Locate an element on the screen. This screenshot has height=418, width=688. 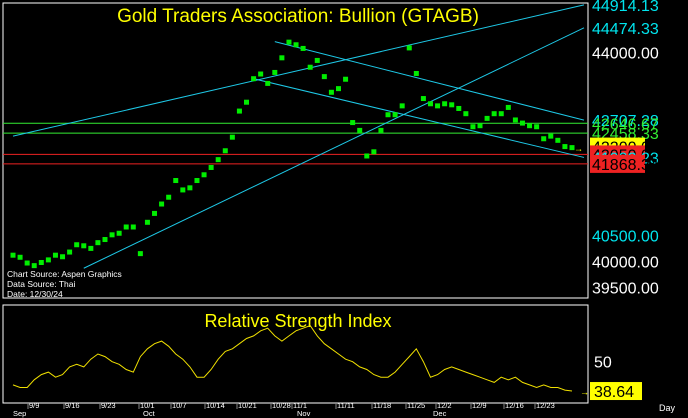
month-label: Dec is located at coordinates (440, 413).